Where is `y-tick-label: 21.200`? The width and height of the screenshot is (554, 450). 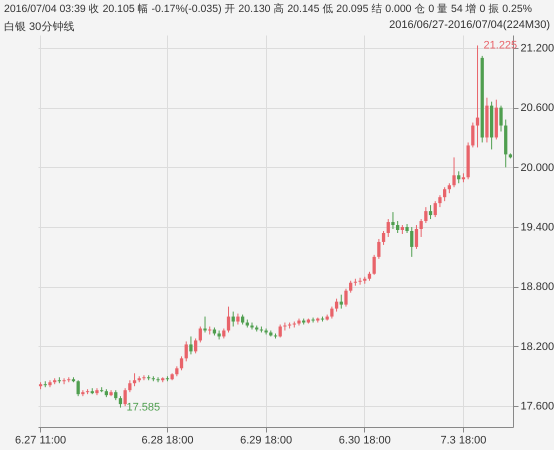
y-tick-label: 21.200 is located at coordinates (537, 48).